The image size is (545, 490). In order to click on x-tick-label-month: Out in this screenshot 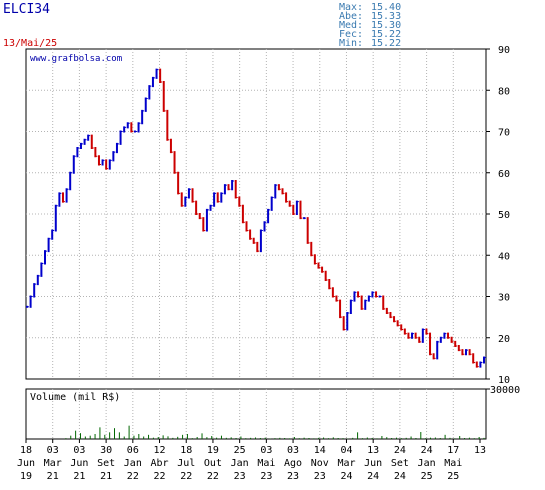, I will do `click(213, 463)`.